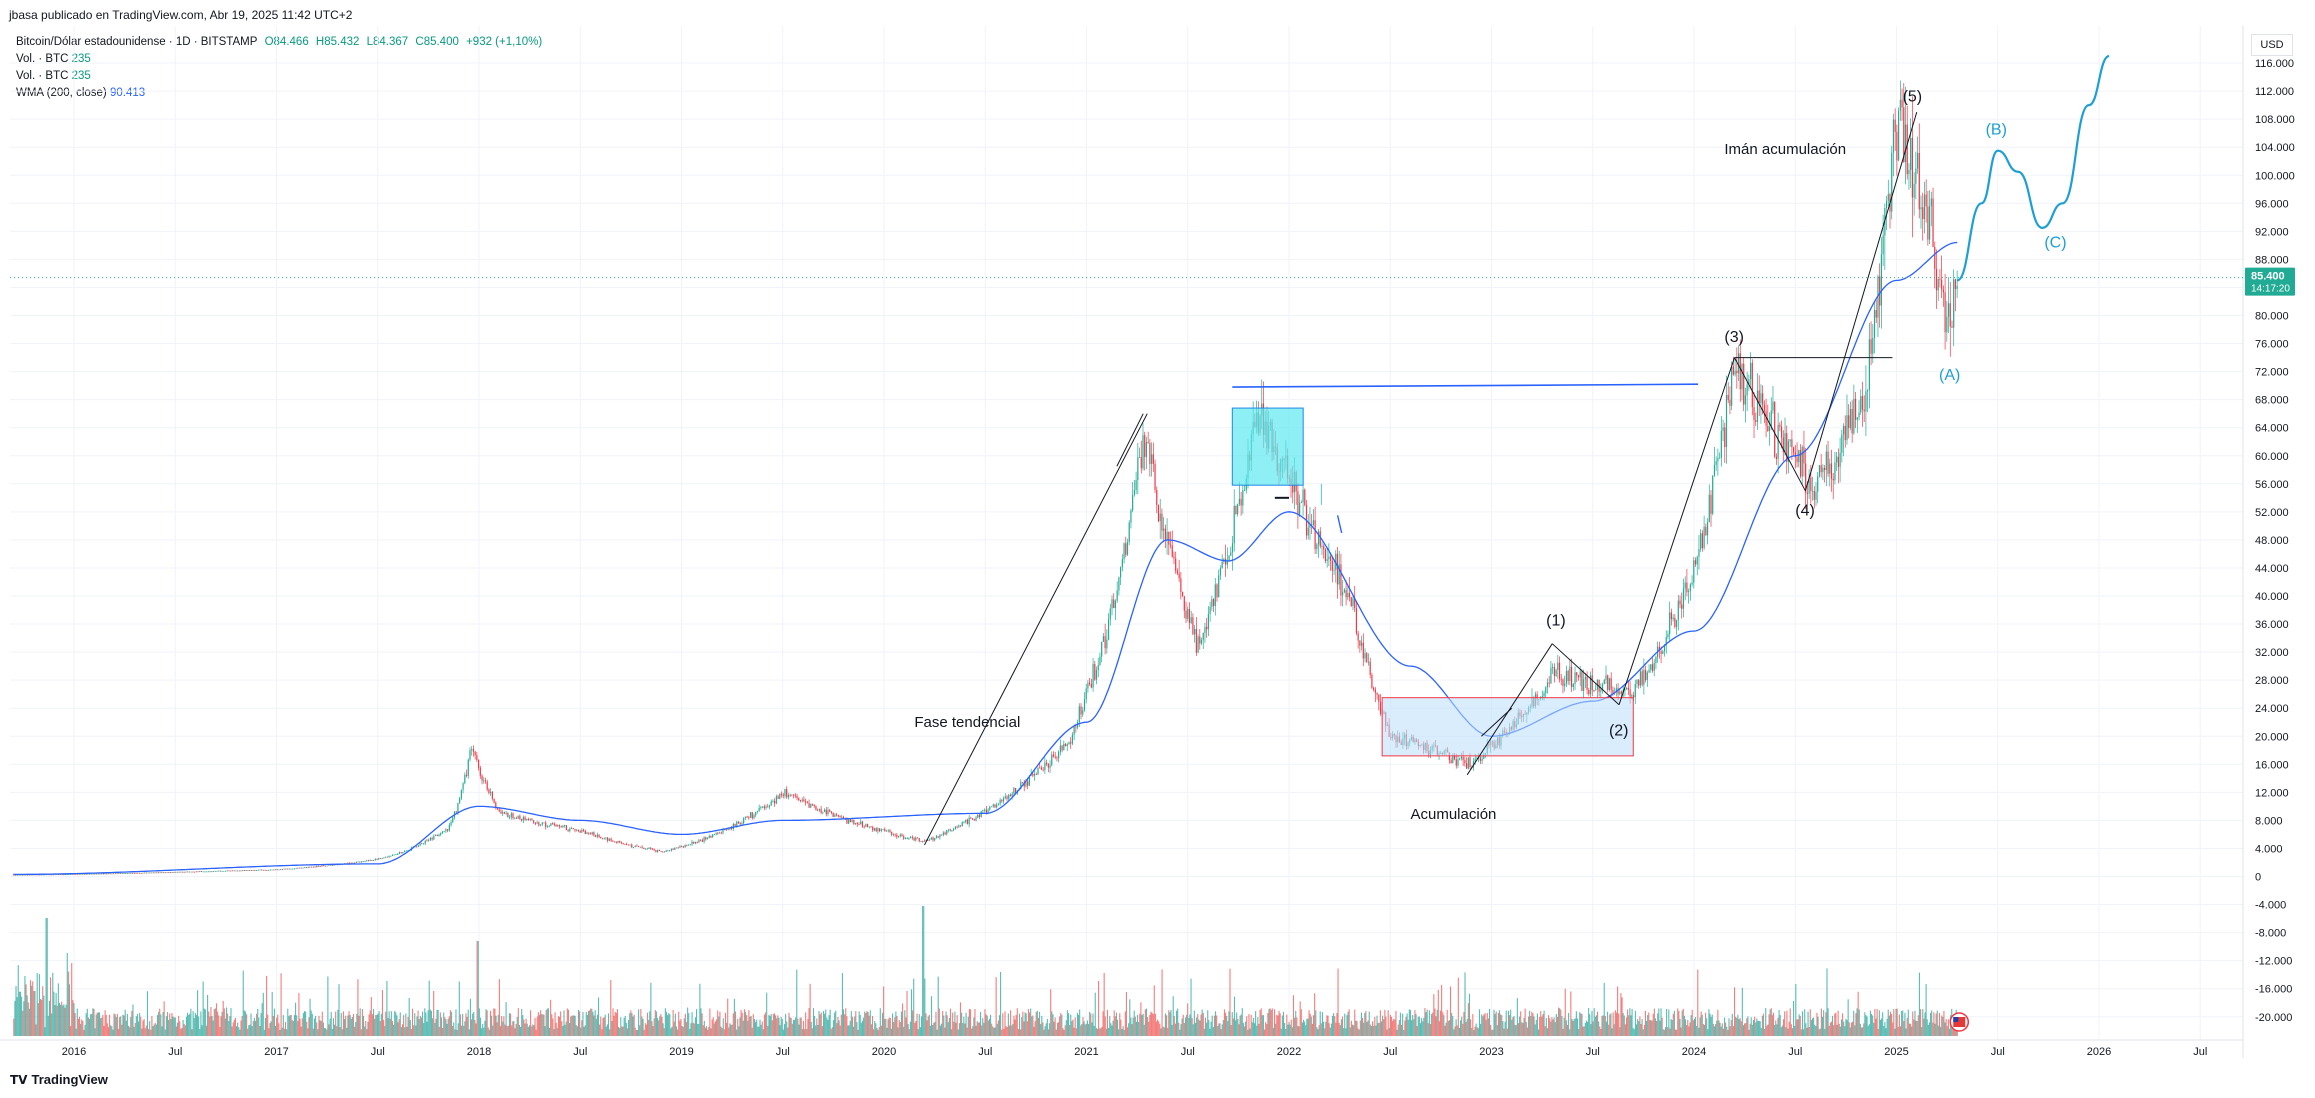 This screenshot has height=1098, width=2315. I want to click on y-tick-label: 24.000, so click(2272, 709).